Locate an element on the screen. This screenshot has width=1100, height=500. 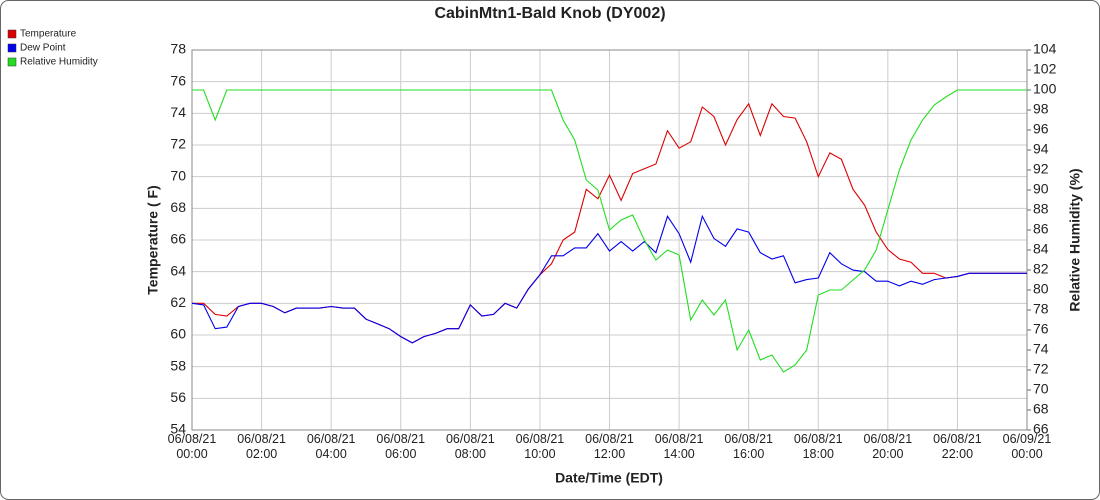
y2-tick-label: 76 is located at coordinates (1041, 329).